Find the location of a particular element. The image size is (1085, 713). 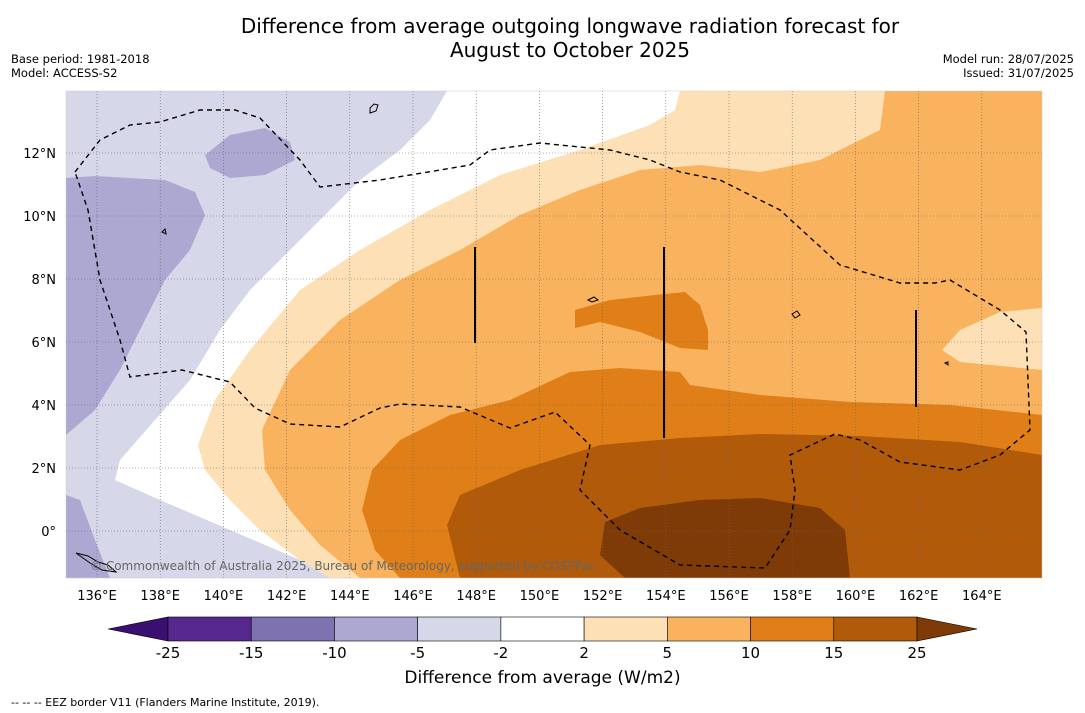

lat-tick-label: 0° is located at coordinates (48, 532).